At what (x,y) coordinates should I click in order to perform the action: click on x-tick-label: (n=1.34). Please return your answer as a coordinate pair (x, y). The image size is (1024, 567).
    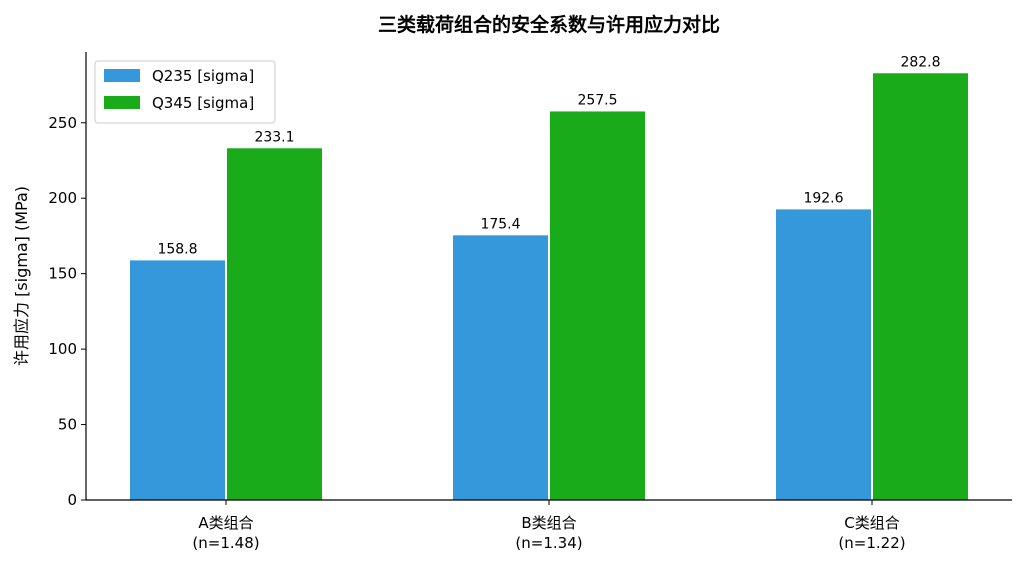
    Looking at the image, I should click on (548, 543).